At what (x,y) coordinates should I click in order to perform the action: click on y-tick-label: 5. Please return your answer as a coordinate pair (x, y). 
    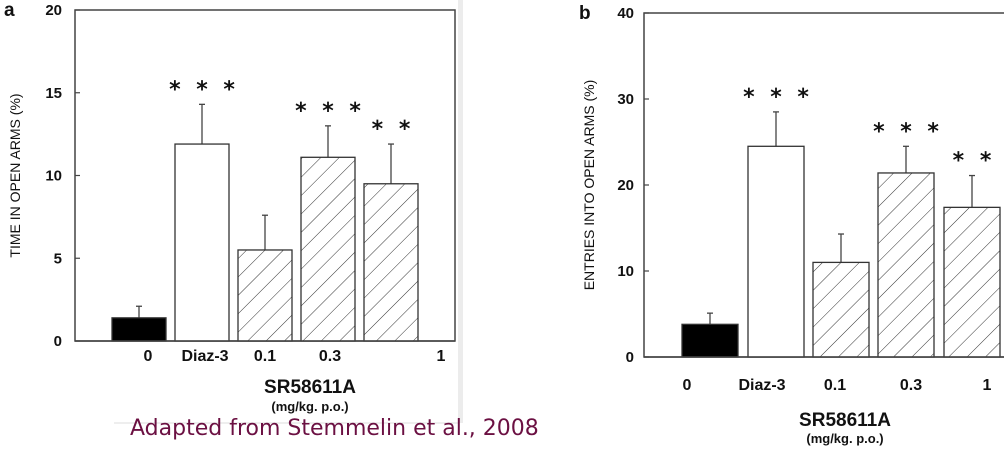
    Looking at the image, I should click on (58, 258).